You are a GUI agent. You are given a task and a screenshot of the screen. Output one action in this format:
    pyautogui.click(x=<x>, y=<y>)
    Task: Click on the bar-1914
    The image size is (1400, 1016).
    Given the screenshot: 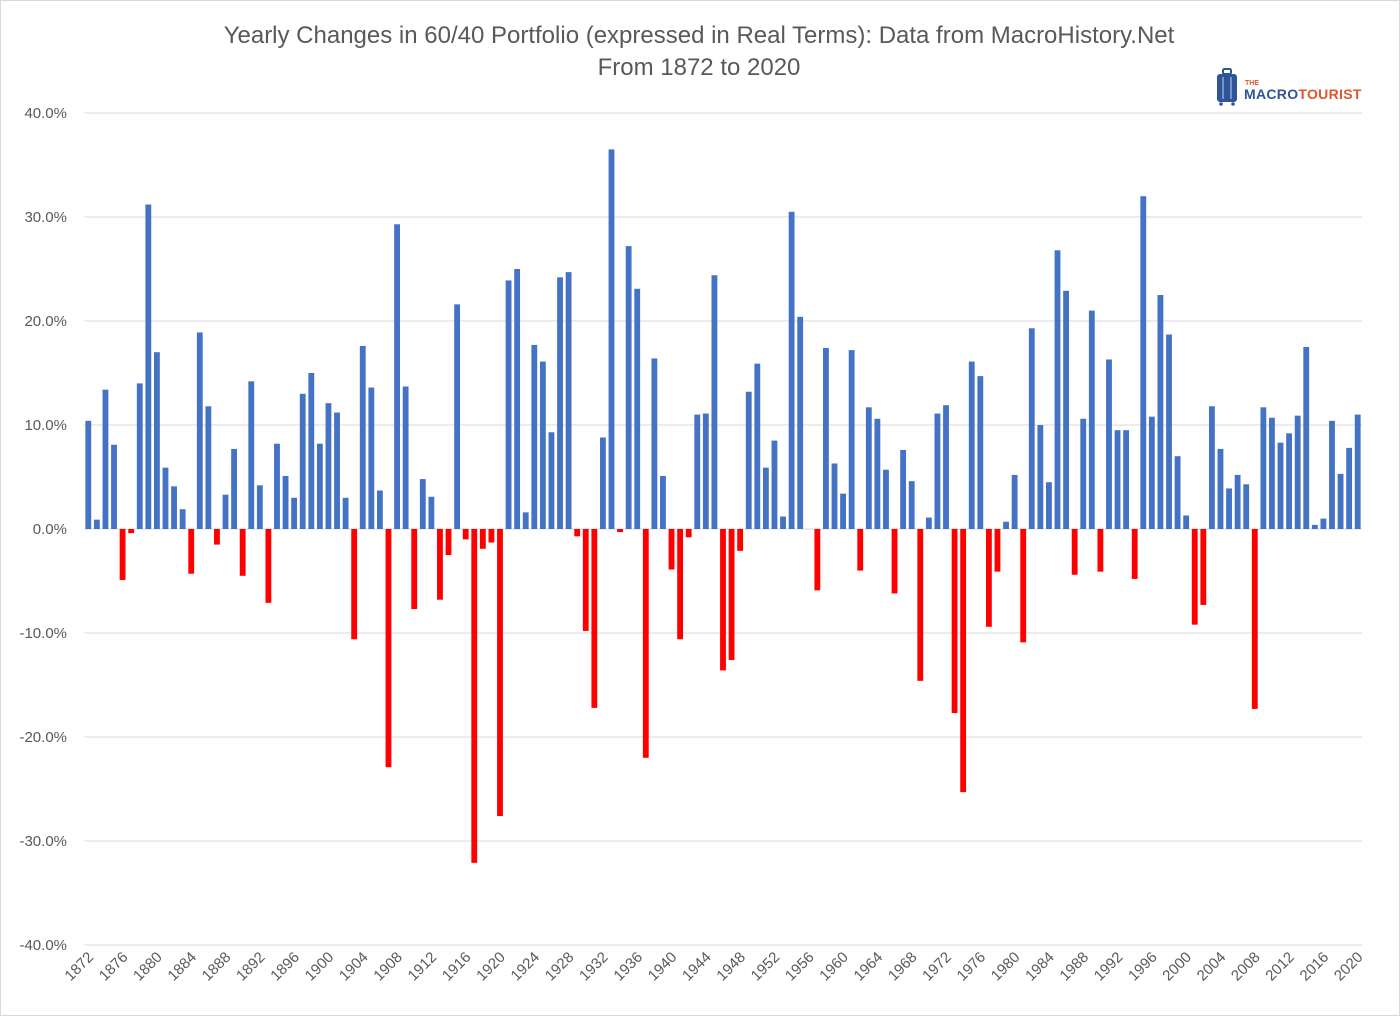 What is the action you would take?
    pyautogui.click(x=448, y=542)
    